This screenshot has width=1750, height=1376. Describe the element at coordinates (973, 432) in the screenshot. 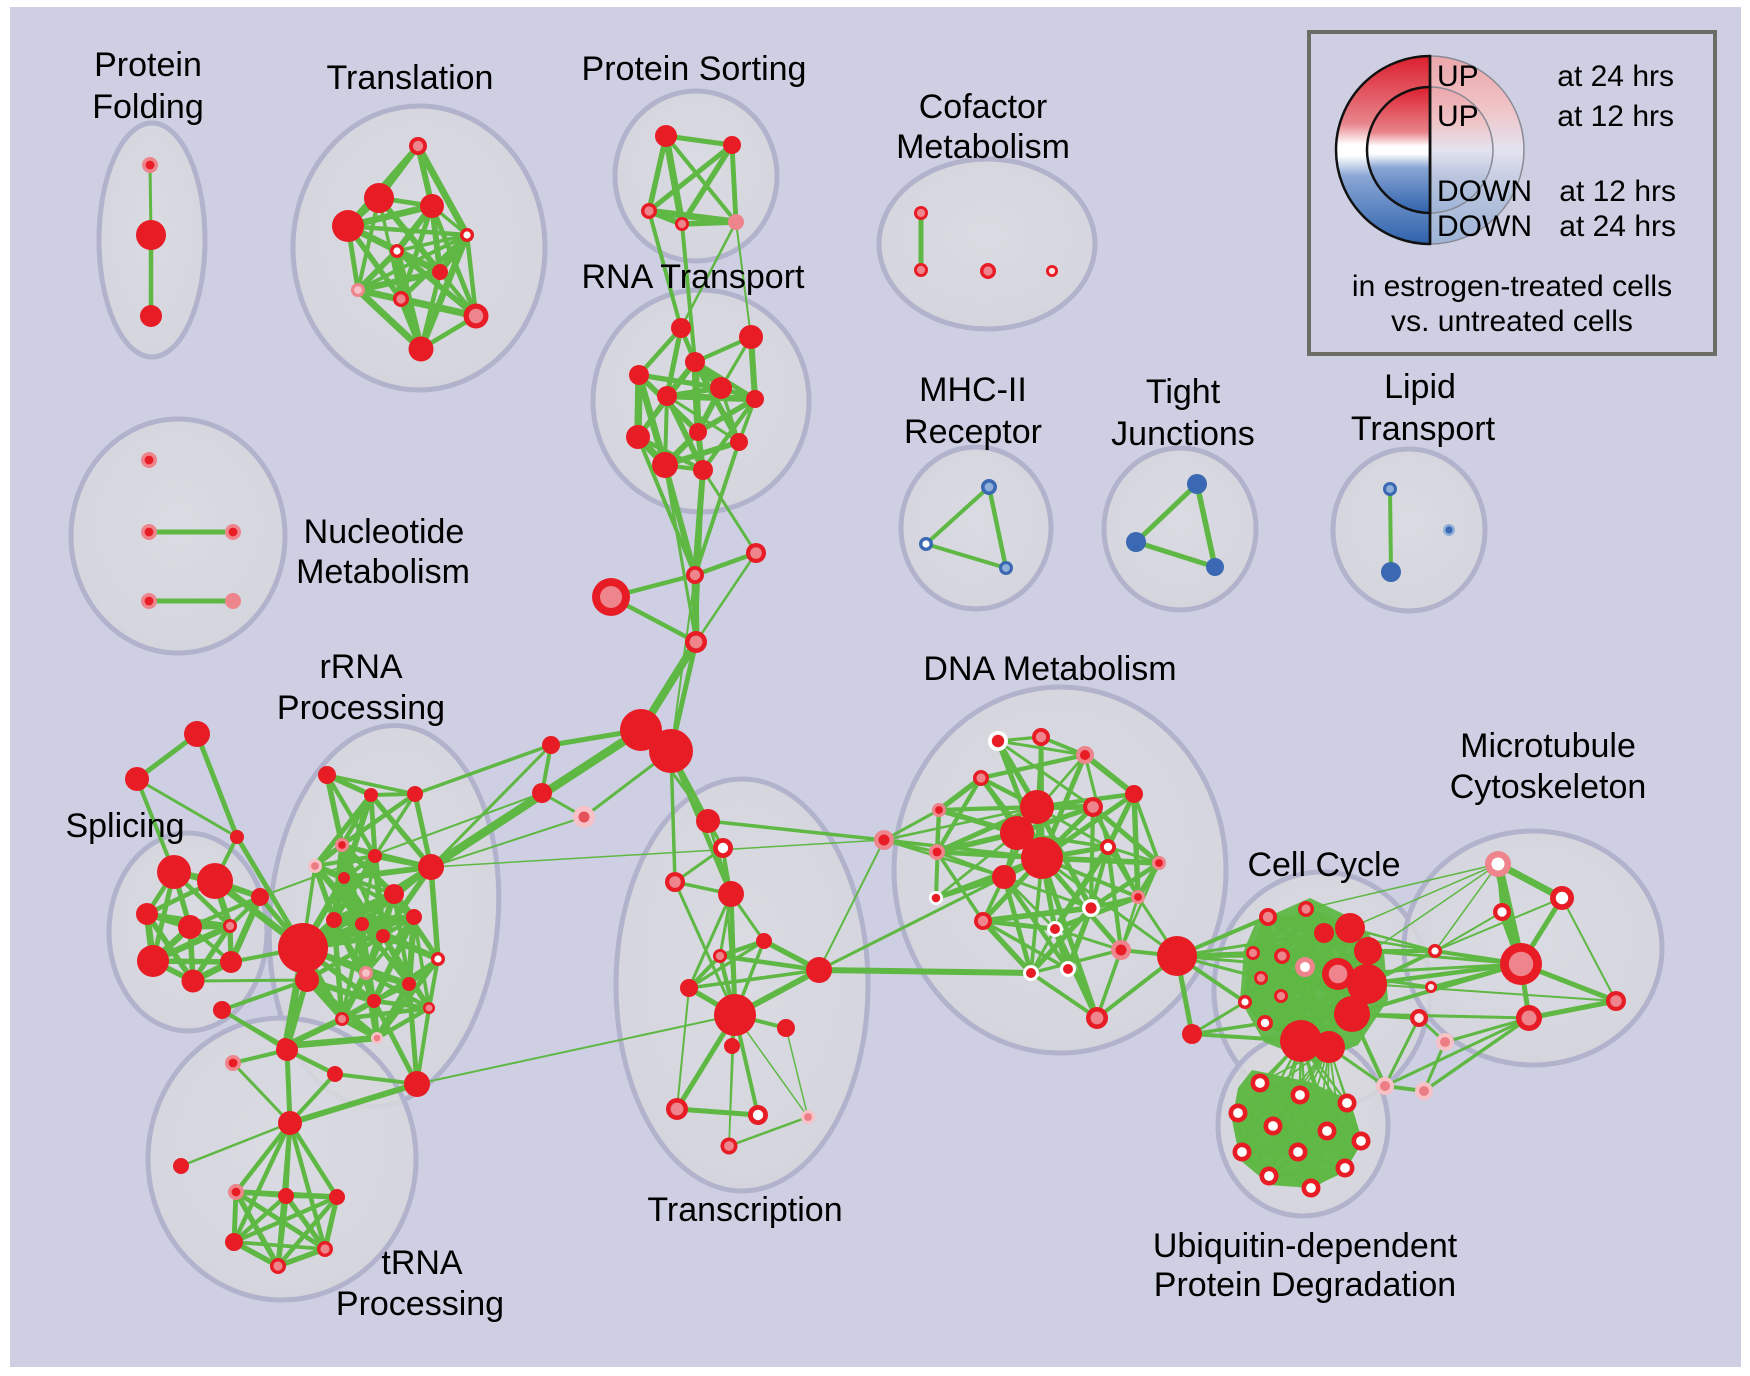

I see `svg-text: Receptor` at that location.